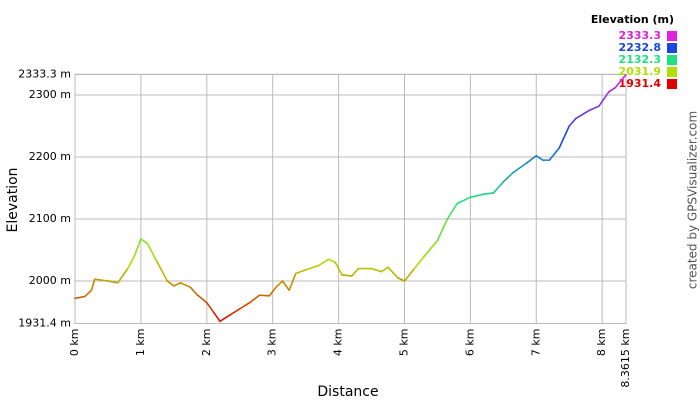 The width and height of the screenshot is (700, 404). What do you see at coordinates (50, 280) in the screenshot?
I see `y-tick-label: 2000 m` at bounding box center [50, 280].